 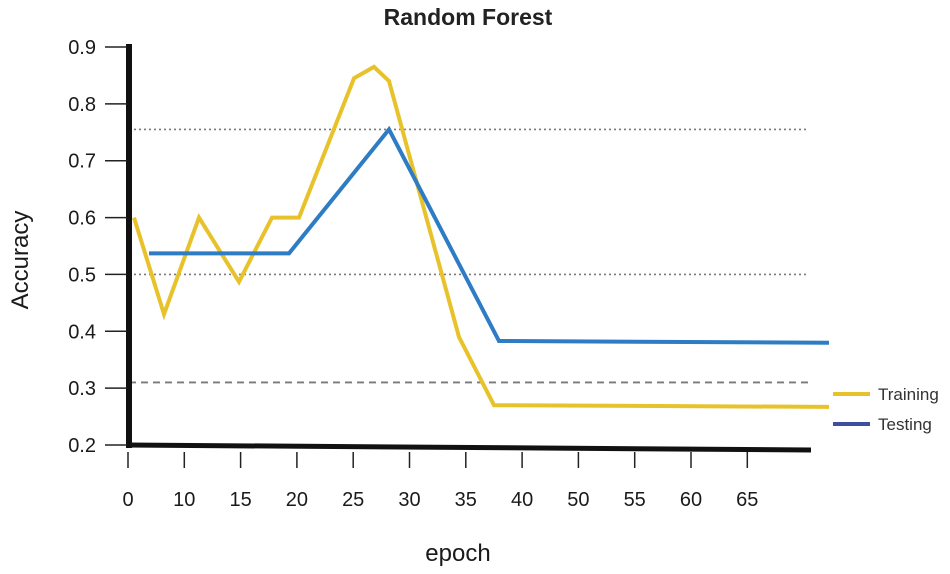 What do you see at coordinates (466, 500) in the screenshot?
I see `x-tick-label: 35` at bounding box center [466, 500].